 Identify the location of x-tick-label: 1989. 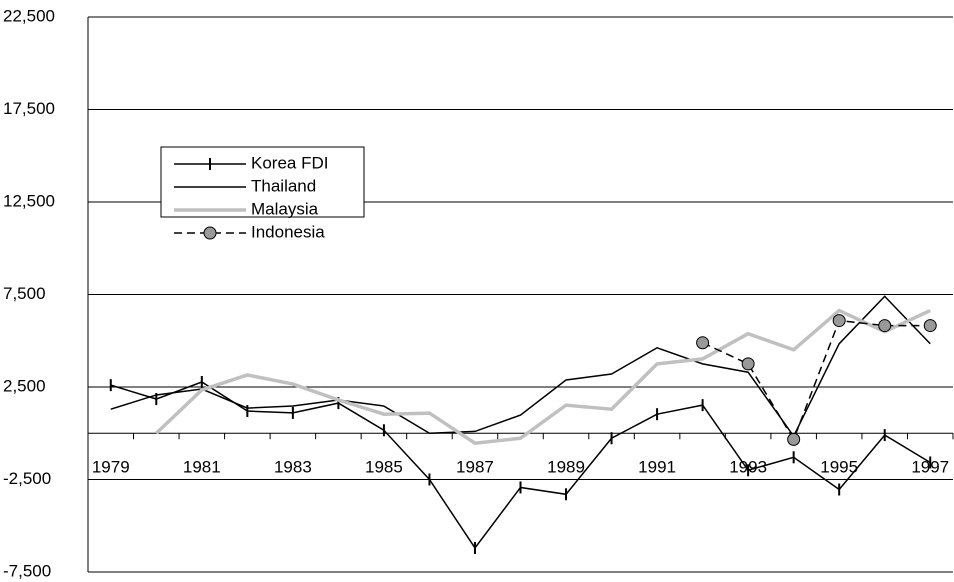
(566, 467).